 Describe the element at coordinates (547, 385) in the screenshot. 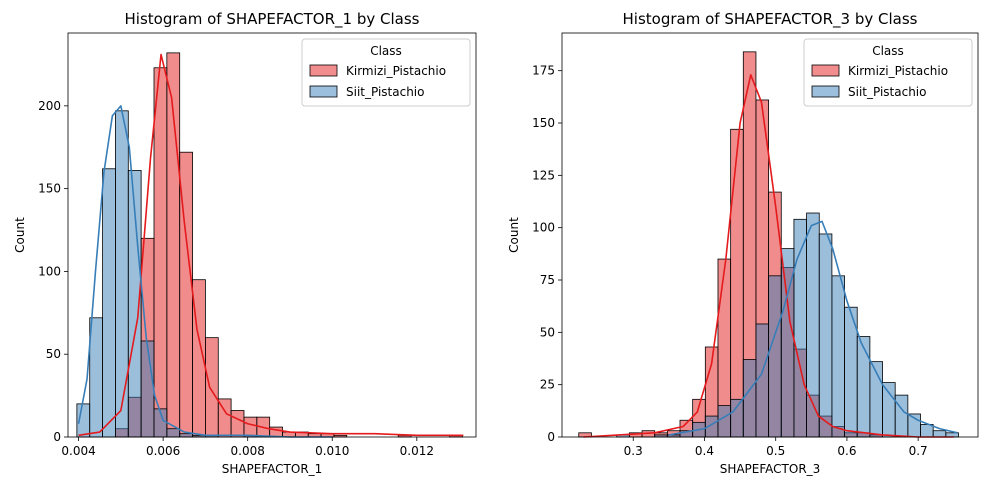

I see `y-tick-label: 25` at that location.